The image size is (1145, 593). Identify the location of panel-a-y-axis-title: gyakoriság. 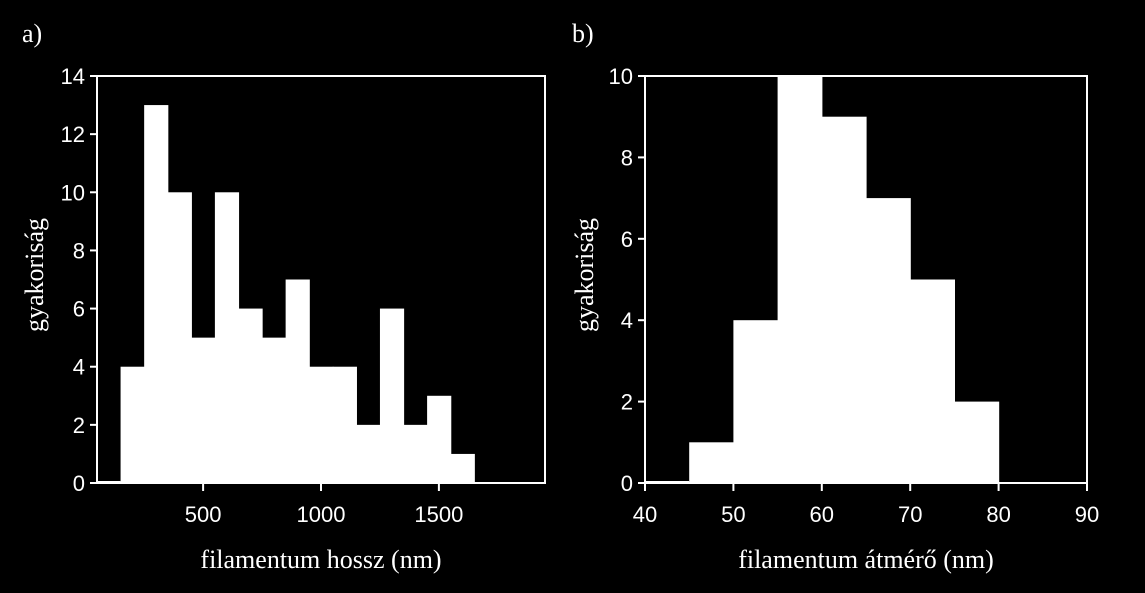
(34, 275).